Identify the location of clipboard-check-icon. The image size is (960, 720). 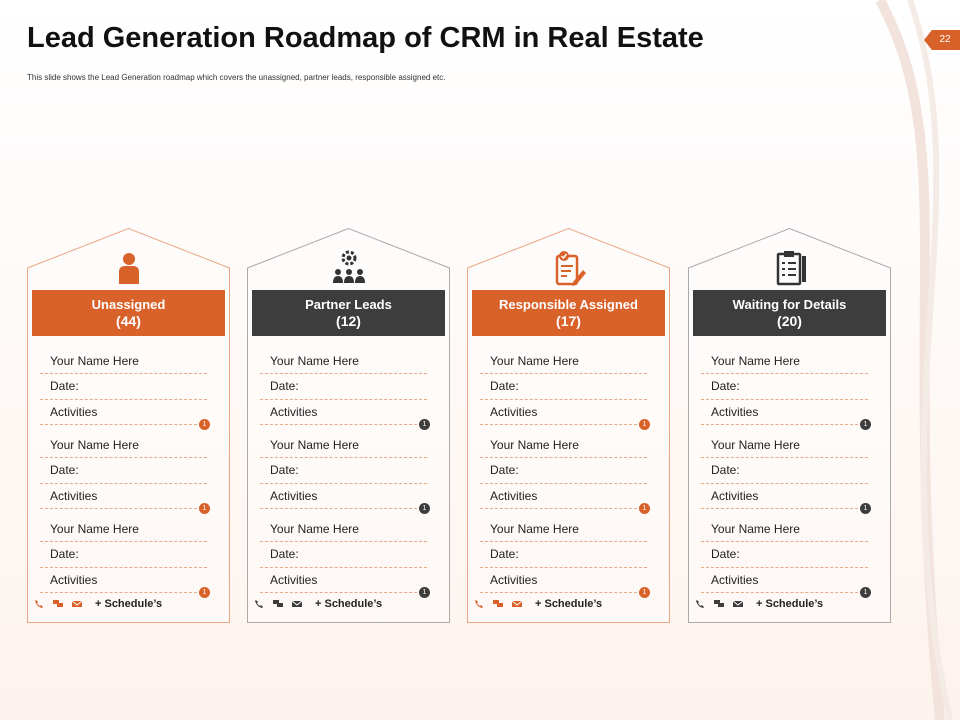
(569, 268).